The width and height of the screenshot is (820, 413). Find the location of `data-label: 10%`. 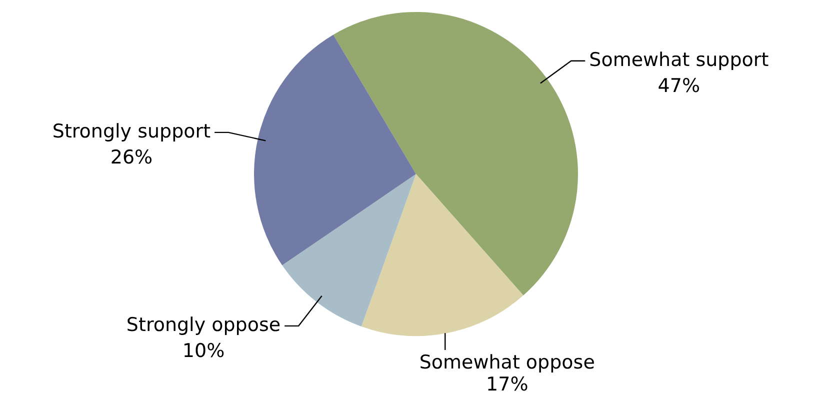

data-label: 10% is located at coordinates (203, 351).